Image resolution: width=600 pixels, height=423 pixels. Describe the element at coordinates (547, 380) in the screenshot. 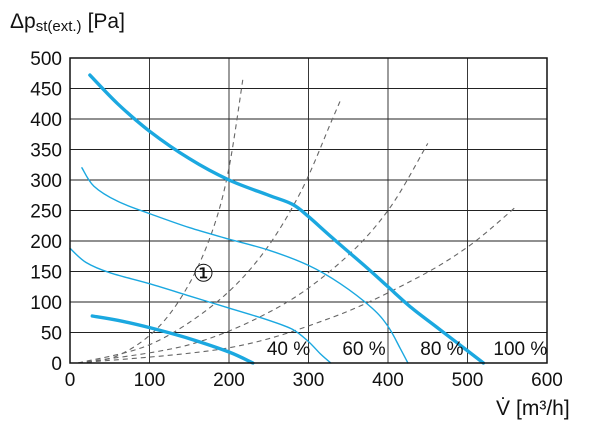

I see `x-tick-label: 600` at that location.